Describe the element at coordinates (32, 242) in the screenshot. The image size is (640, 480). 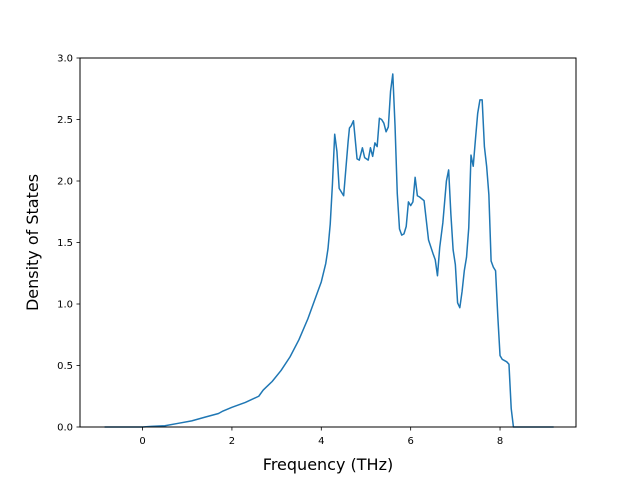
I see `y-axis-label: Density of States` at that location.